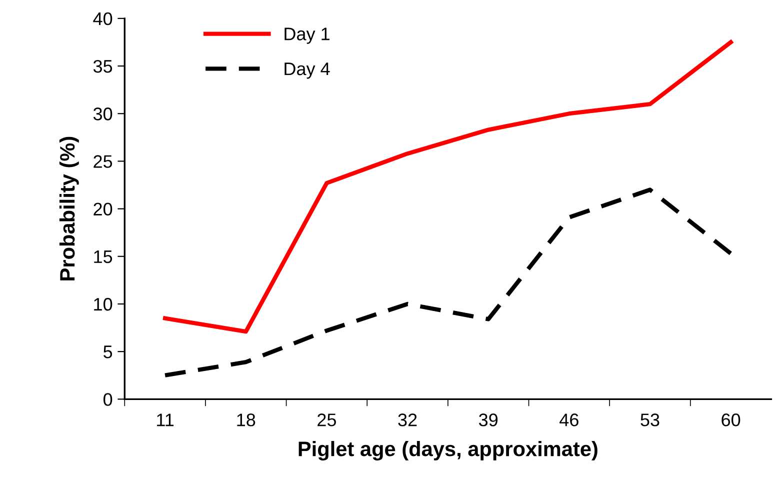 The image size is (779, 485). Describe the element at coordinates (103, 257) in the screenshot. I see `y-tick-label: 15` at that location.